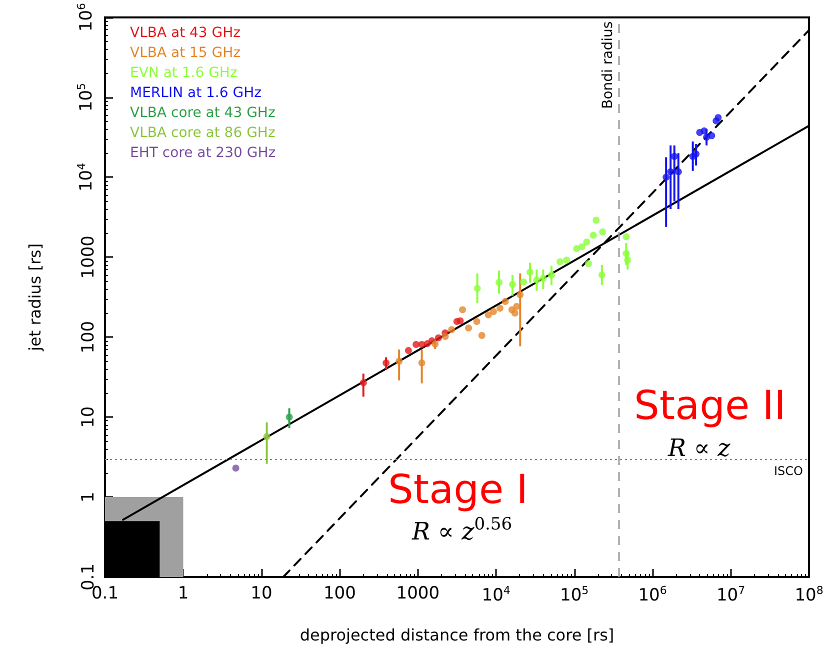 The width and height of the screenshot is (833, 659). What do you see at coordinates (261, 594) in the screenshot?
I see `x-tick-label: 10` at bounding box center [261, 594].